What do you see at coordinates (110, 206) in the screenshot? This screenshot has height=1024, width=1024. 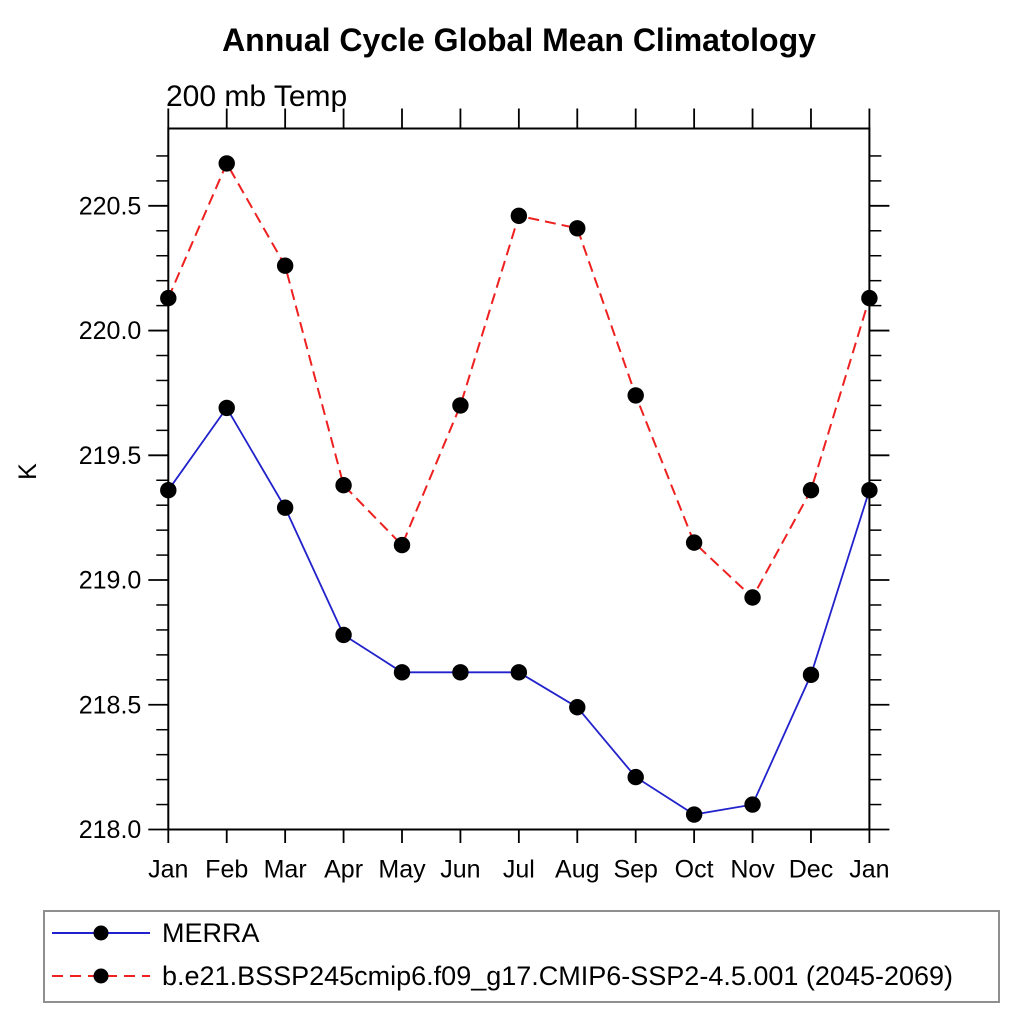 I see `y-axis-tick-label: 220.5` at bounding box center [110, 206].